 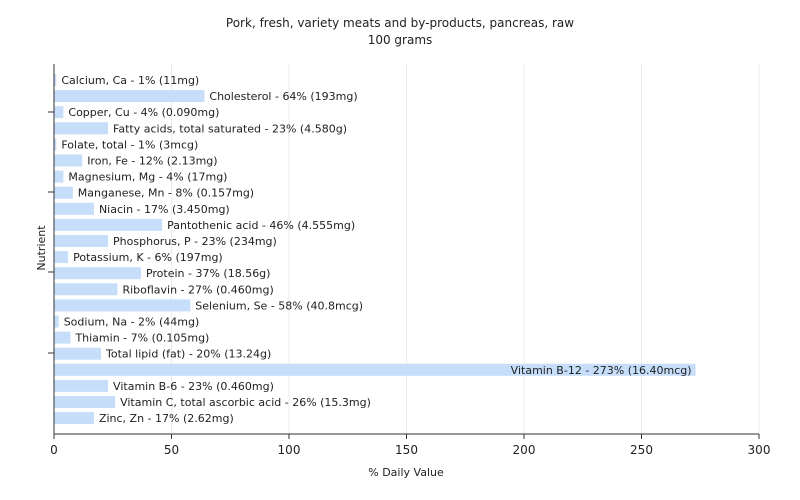 What do you see at coordinates (129, 144) in the screenshot?
I see `data-label: Folate, total - 1% (3mcg)` at bounding box center [129, 144].